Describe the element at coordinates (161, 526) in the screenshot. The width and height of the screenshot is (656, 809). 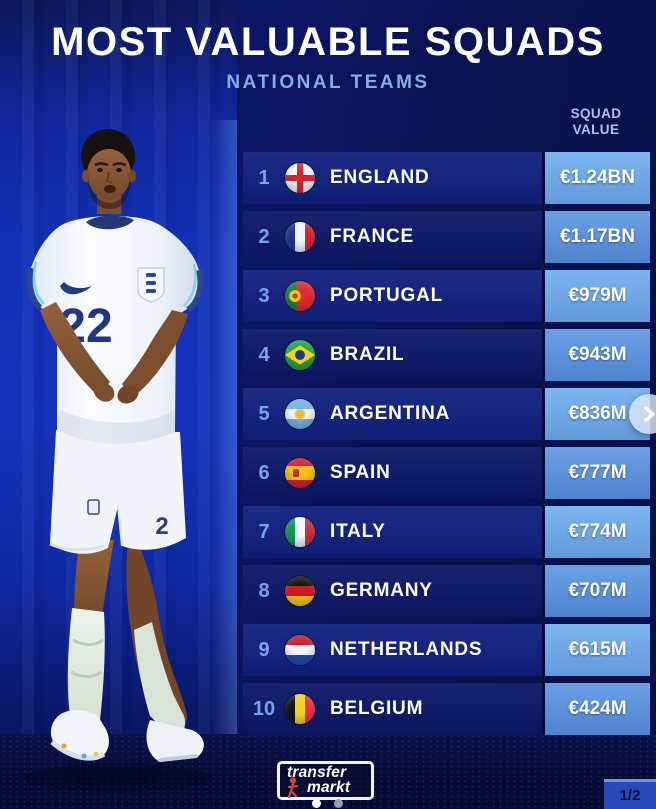
I see `shorts-number: 2` at that location.